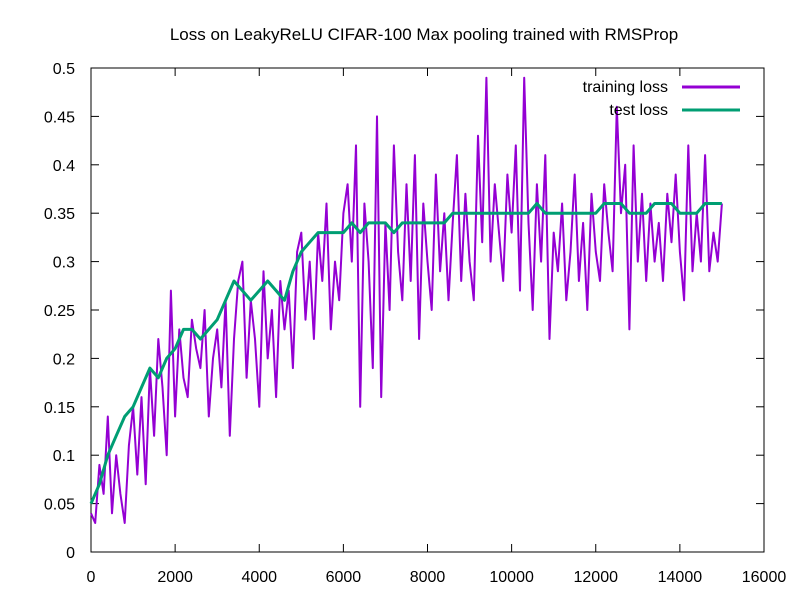 The width and height of the screenshot is (800, 600). What do you see at coordinates (59, 408) in the screenshot?
I see `y-tick-label: 0.15` at bounding box center [59, 408].